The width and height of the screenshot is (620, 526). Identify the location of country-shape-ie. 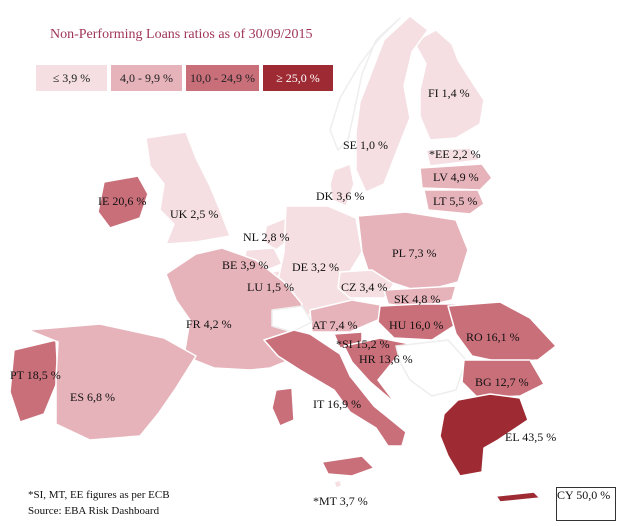
(123, 202).